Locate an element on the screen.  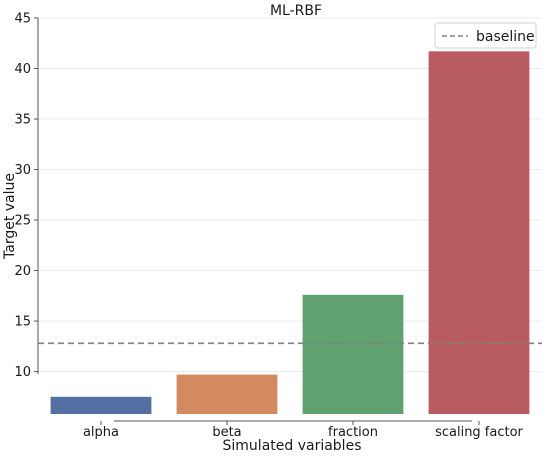
y-tick-label: 15 is located at coordinates (22, 322).